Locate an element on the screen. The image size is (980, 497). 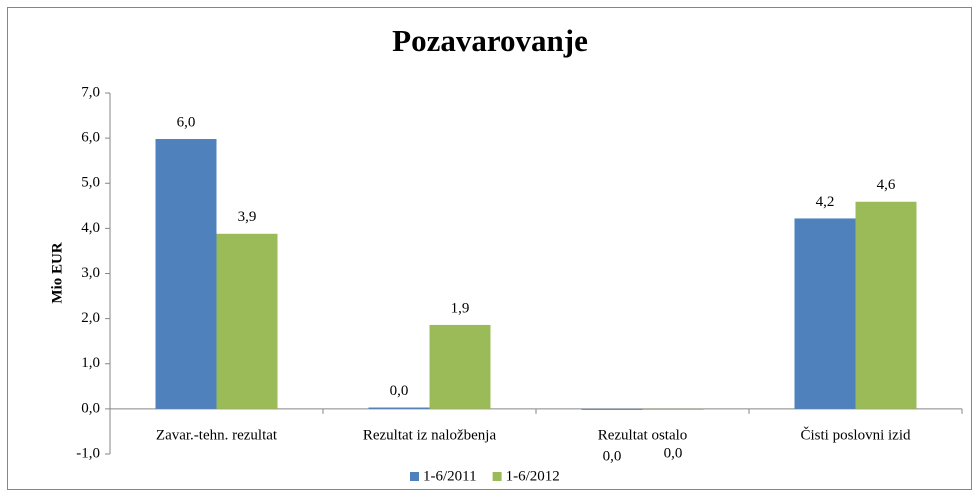
data-label: 4,2 is located at coordinates (825, 202).